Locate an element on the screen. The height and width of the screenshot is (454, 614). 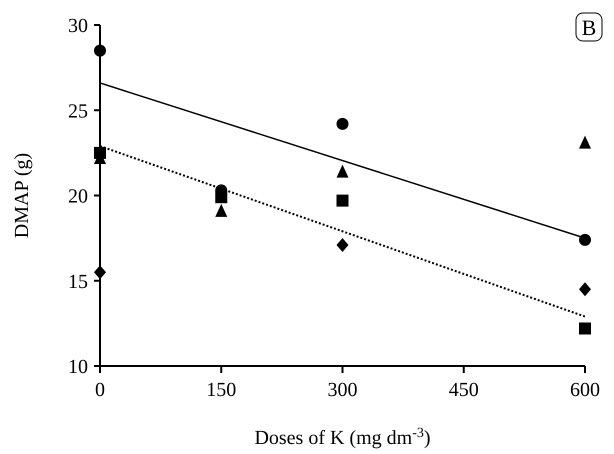
x-tick-label: 300 is located at coordinates (343, 390).